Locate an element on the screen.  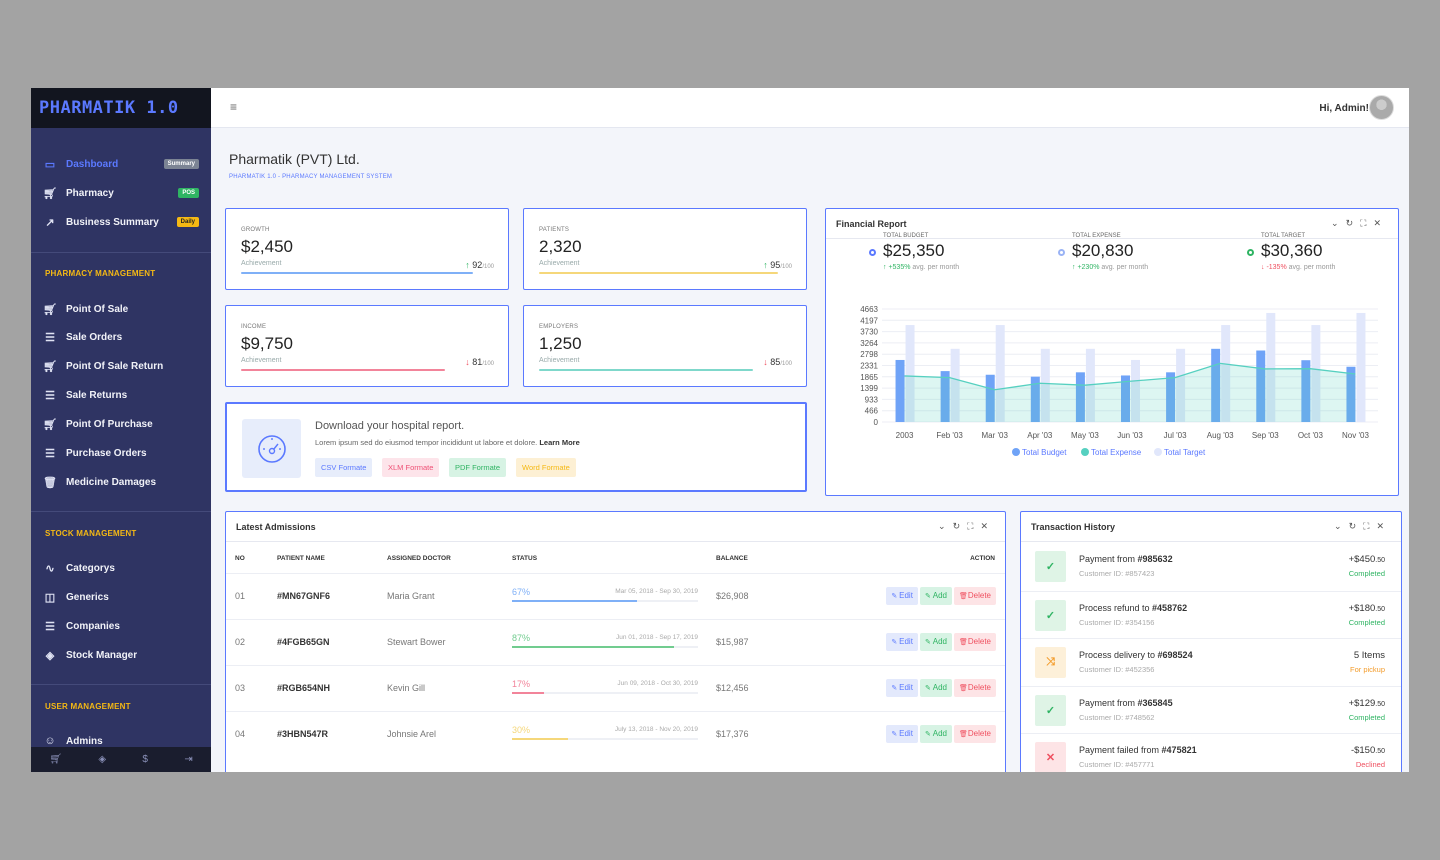
doctor-name: Kevin Gill is located at coordinates (449, 687).